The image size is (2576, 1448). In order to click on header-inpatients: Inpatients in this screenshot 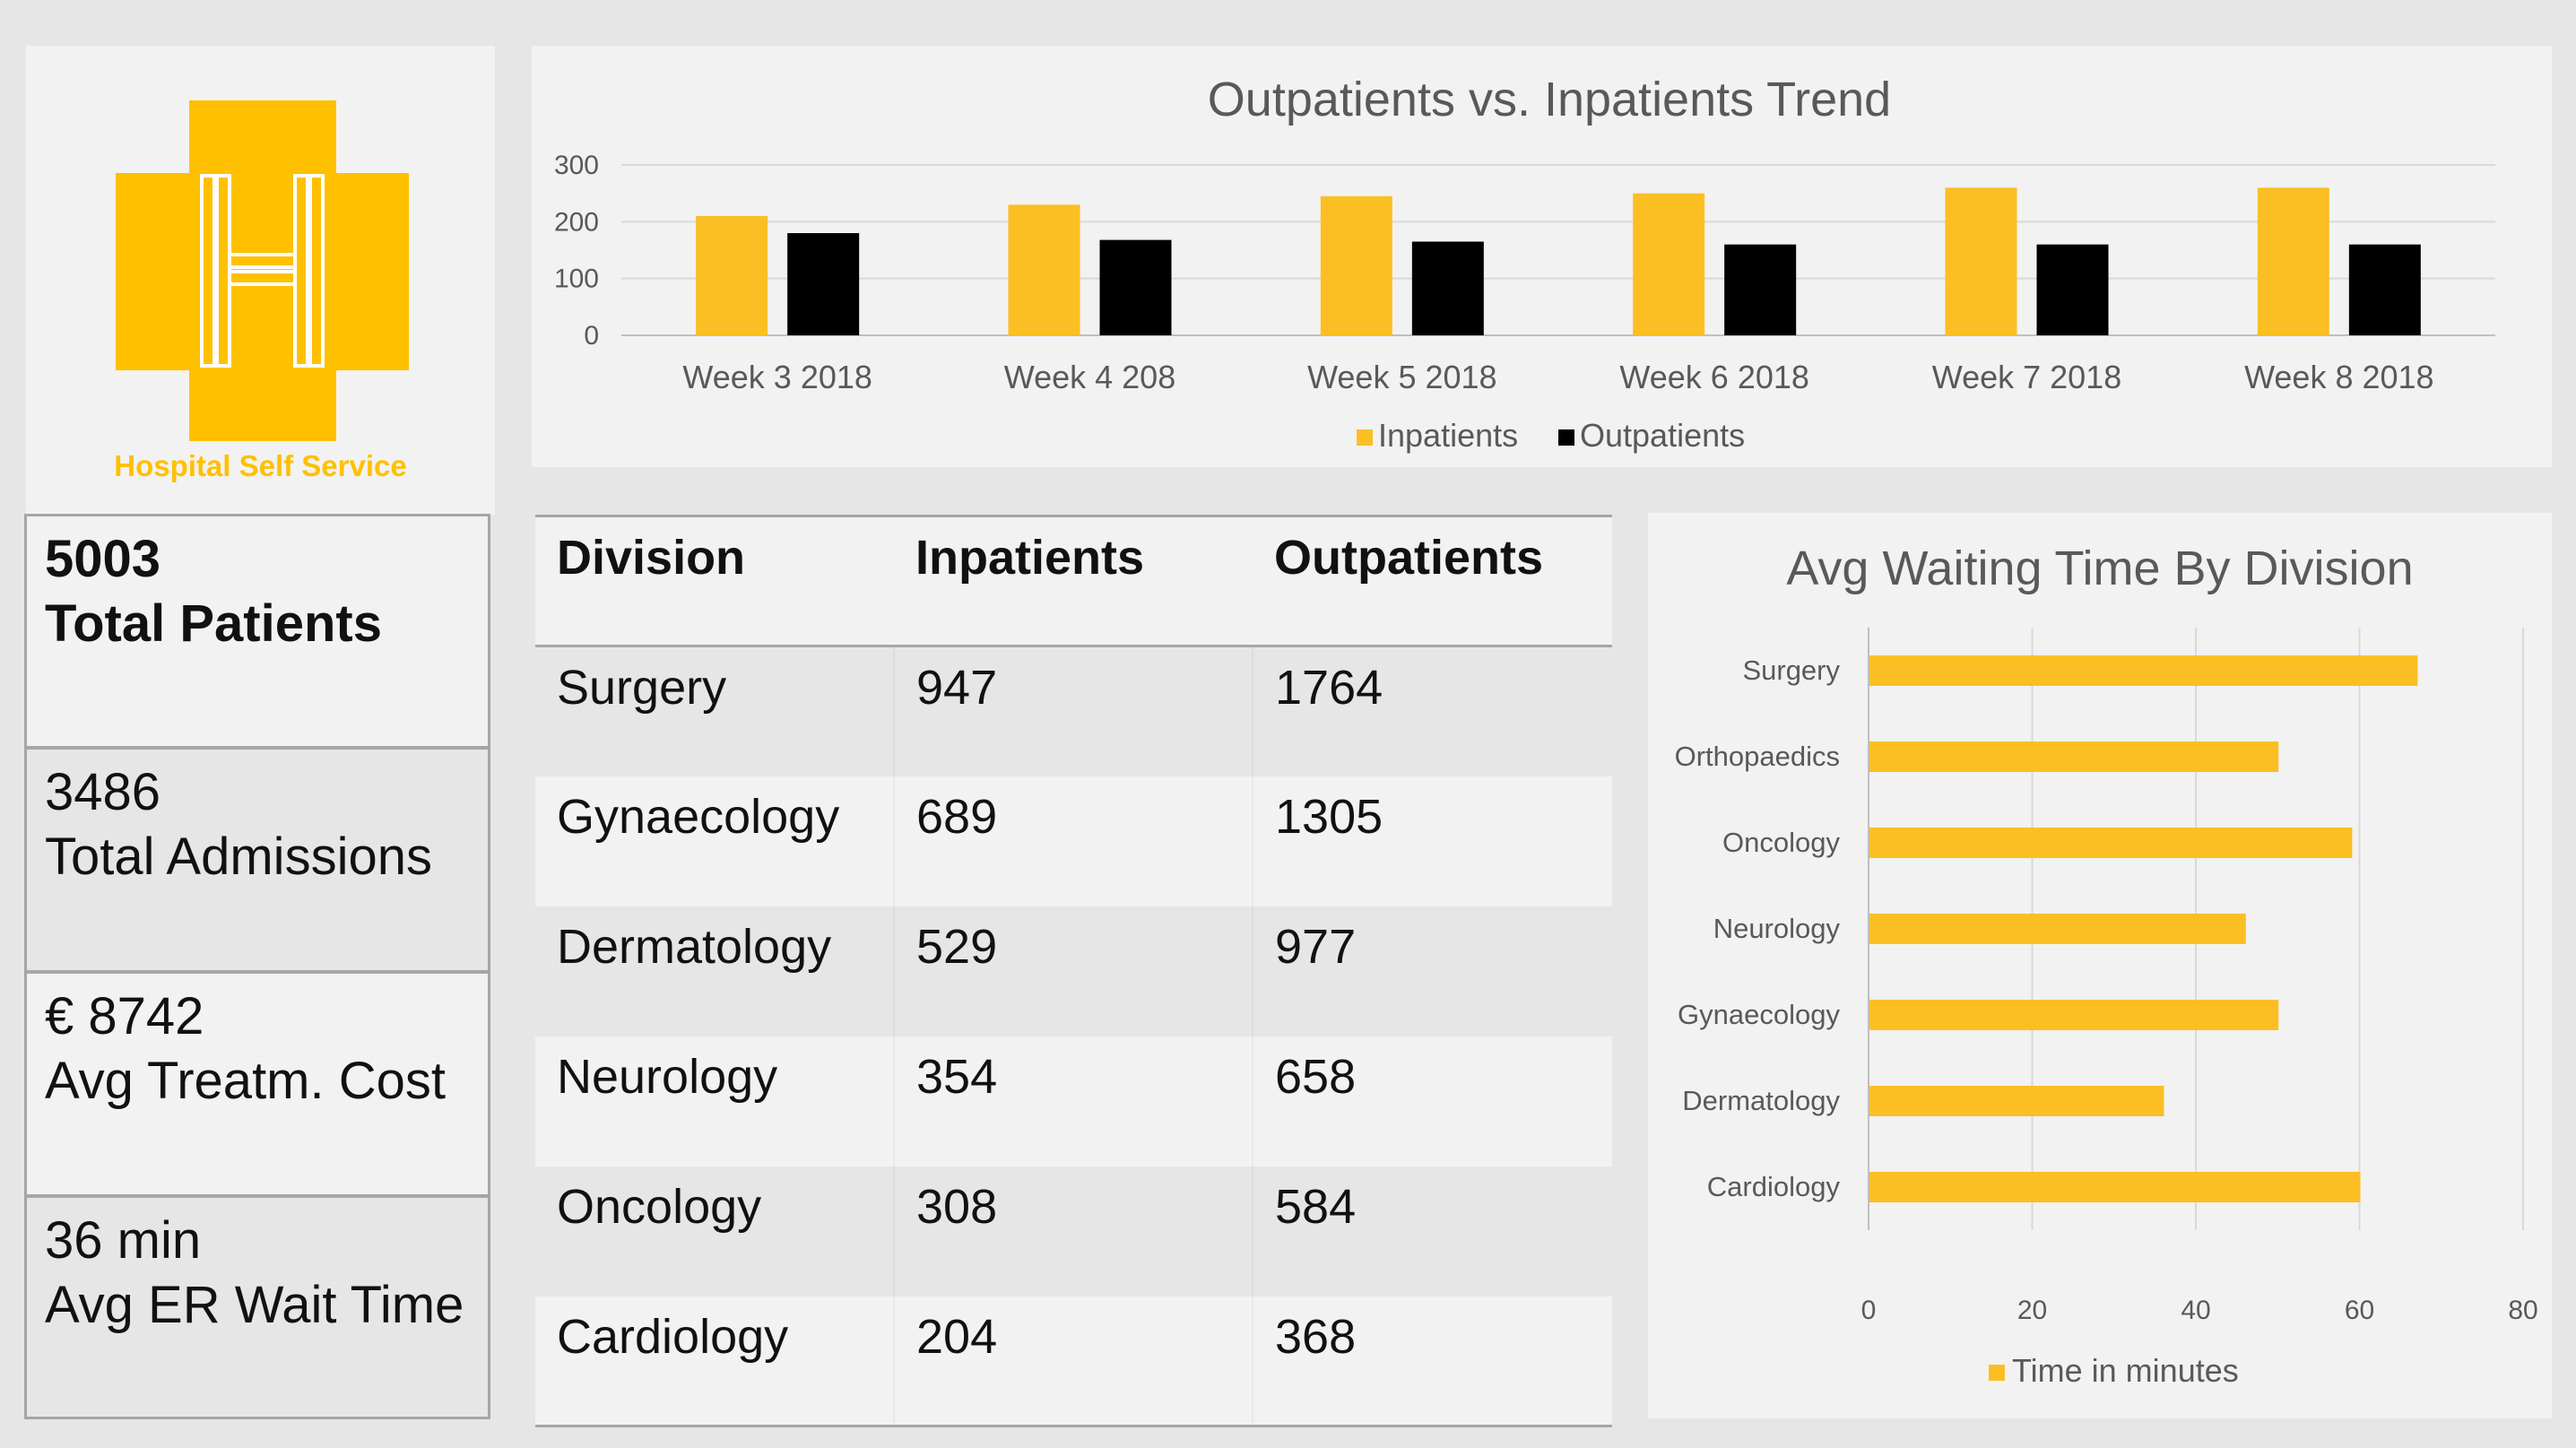, I will do `click(1073, 581)`.